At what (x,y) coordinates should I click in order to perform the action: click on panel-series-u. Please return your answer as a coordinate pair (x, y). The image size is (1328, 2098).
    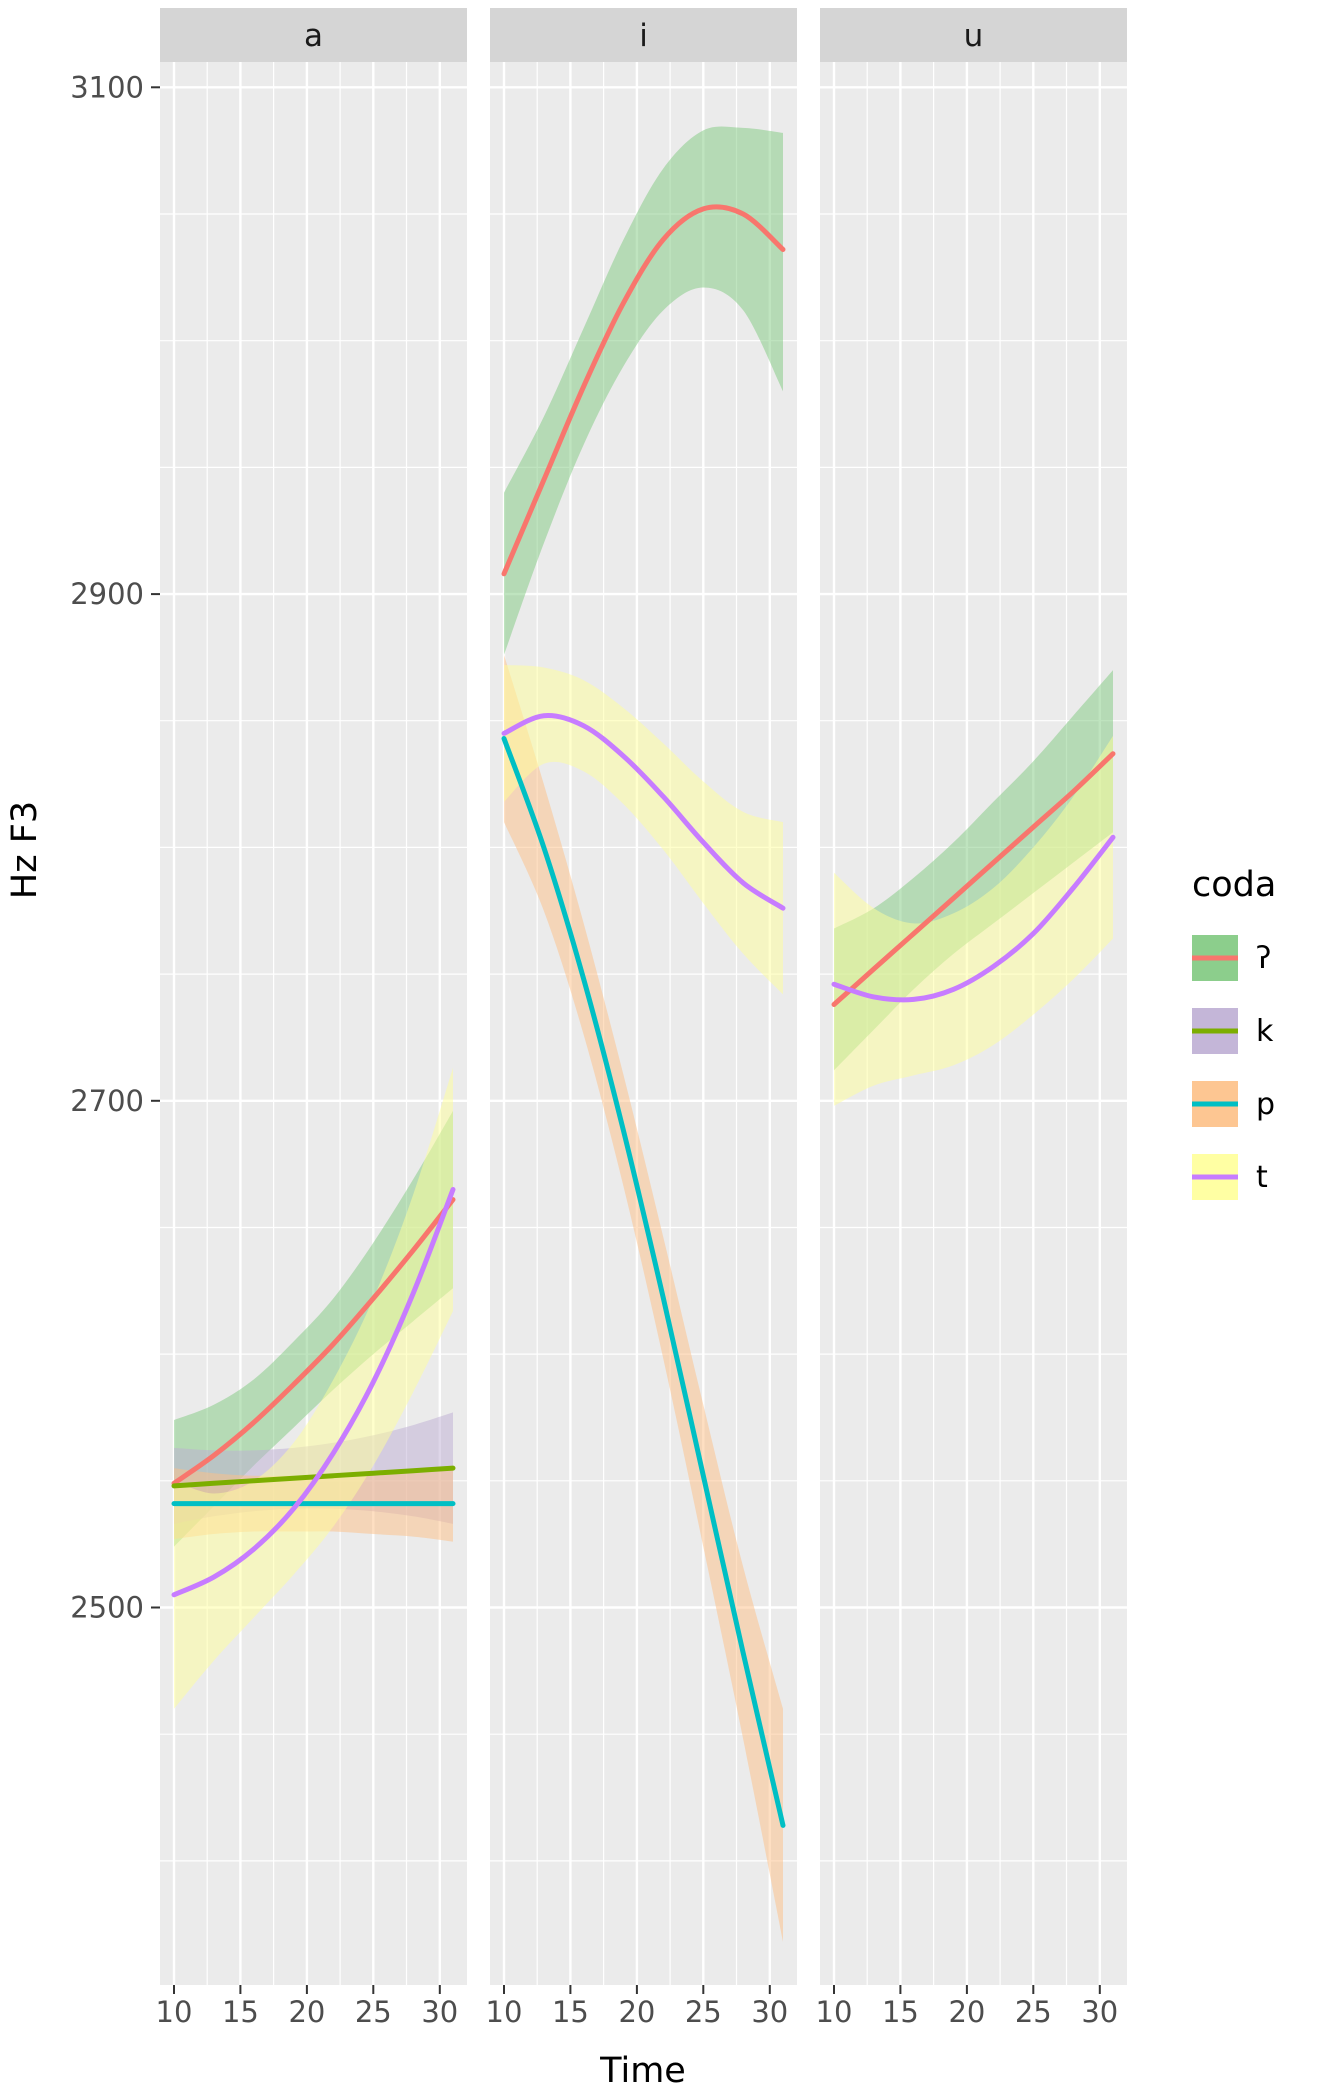
    Looking at the image, I should click on (973, 888).